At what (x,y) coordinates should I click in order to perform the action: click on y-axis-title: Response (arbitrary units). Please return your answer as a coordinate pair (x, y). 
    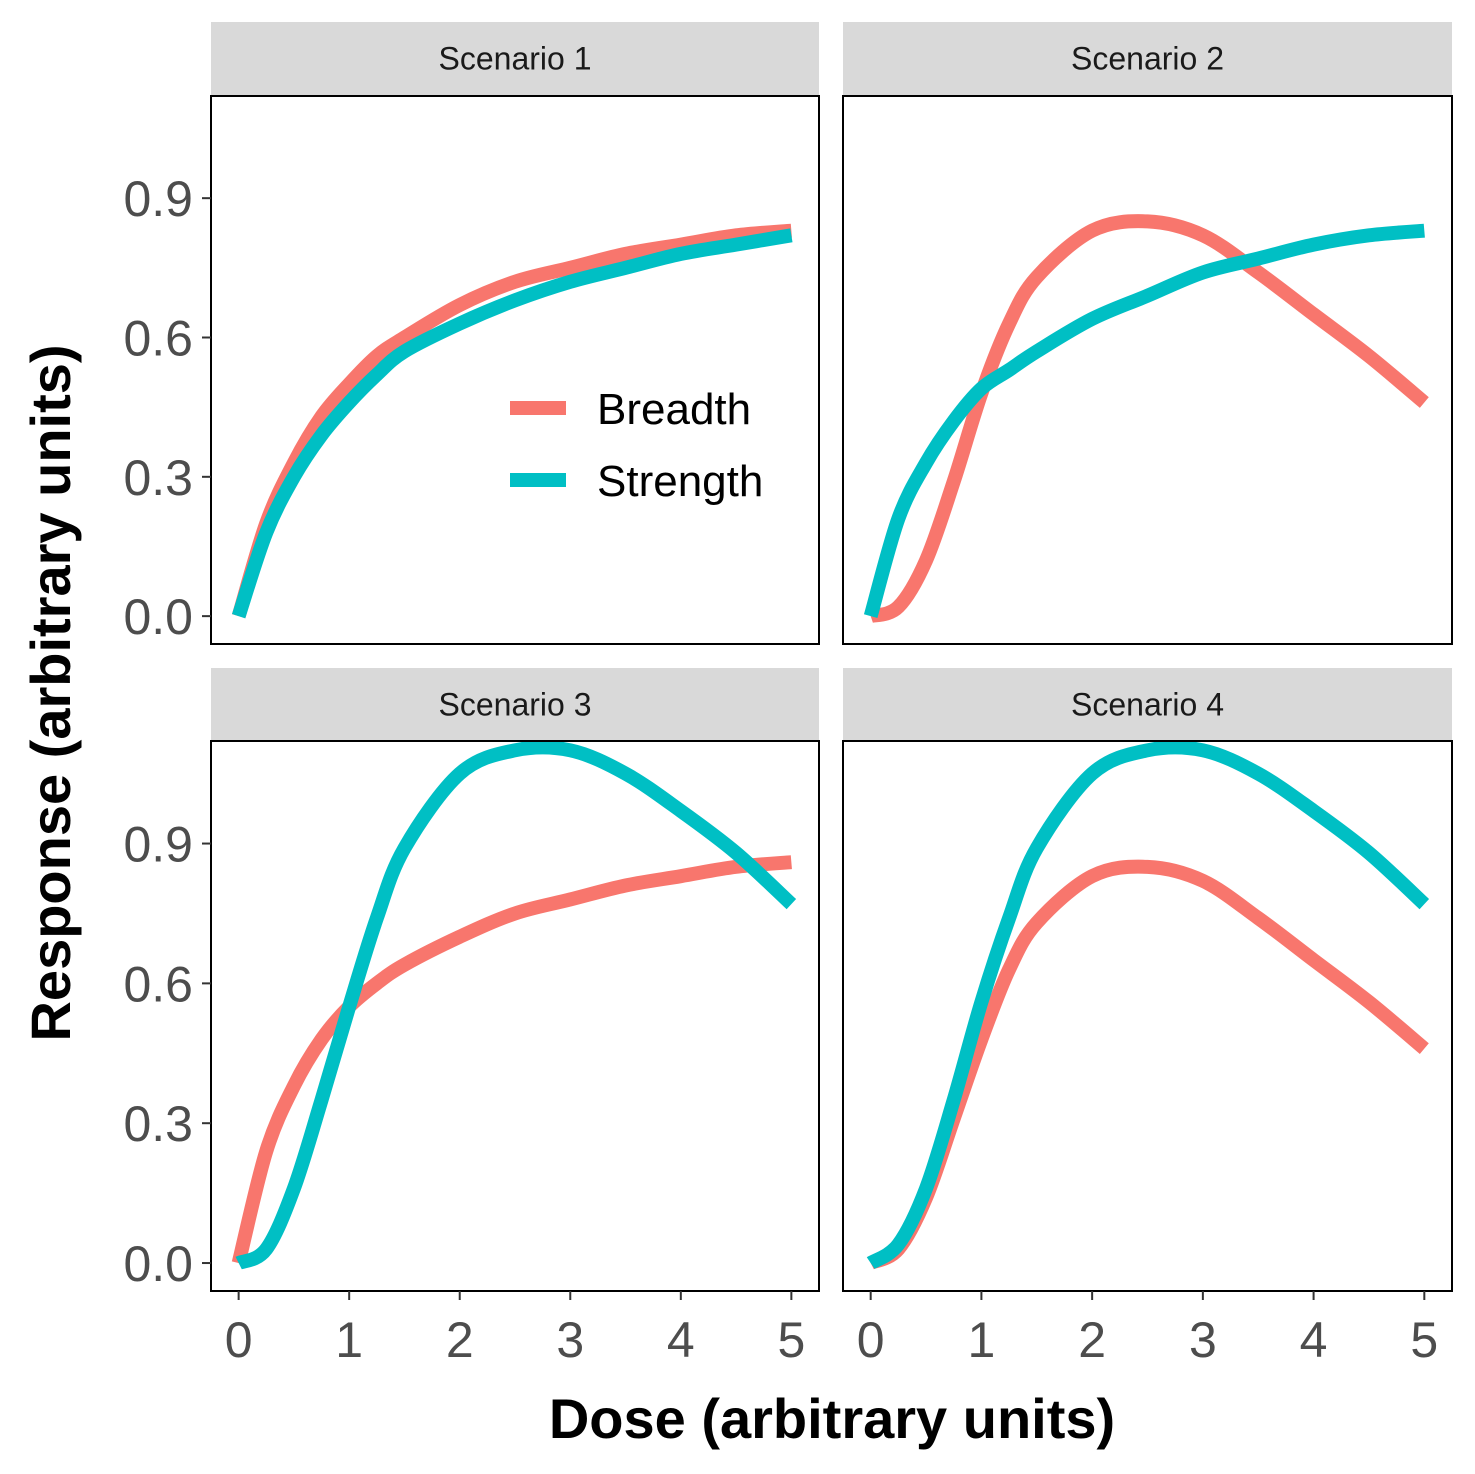
    Looking at the image, I should click on (50, 692).